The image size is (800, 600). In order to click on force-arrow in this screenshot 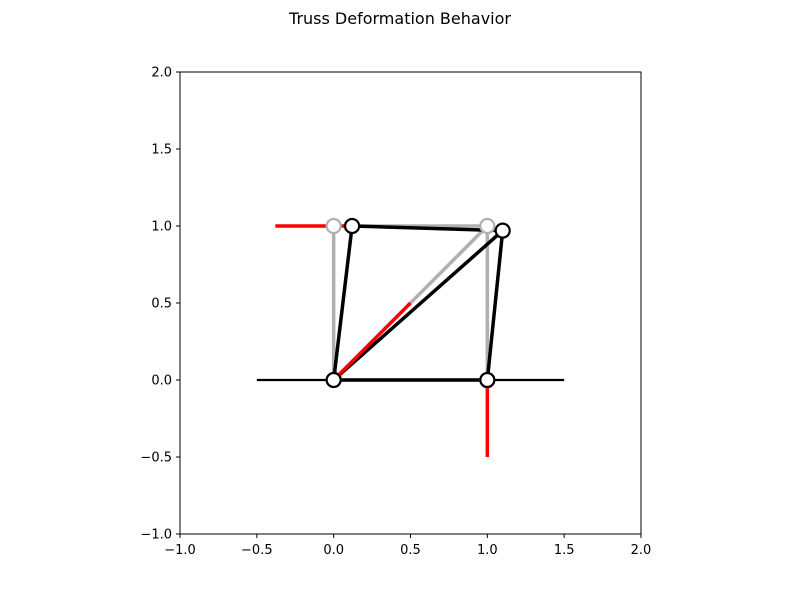, I will do `click(372, 341)`.